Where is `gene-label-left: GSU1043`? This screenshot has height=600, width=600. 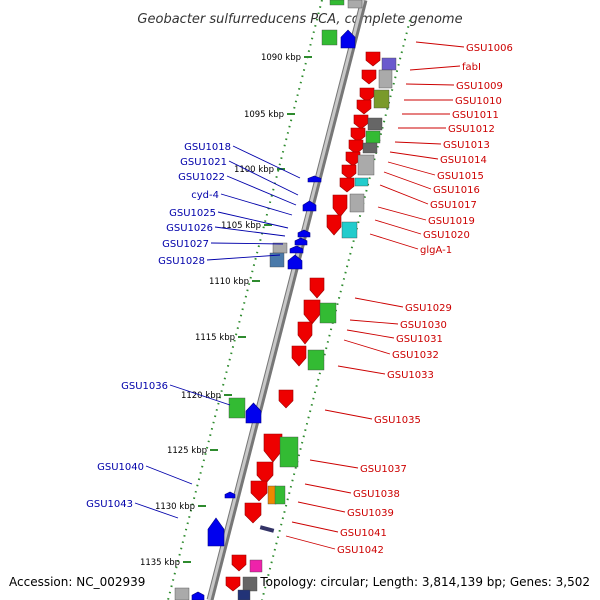
gene-label-left: GSU1043 is located at coordinates (109, 504).